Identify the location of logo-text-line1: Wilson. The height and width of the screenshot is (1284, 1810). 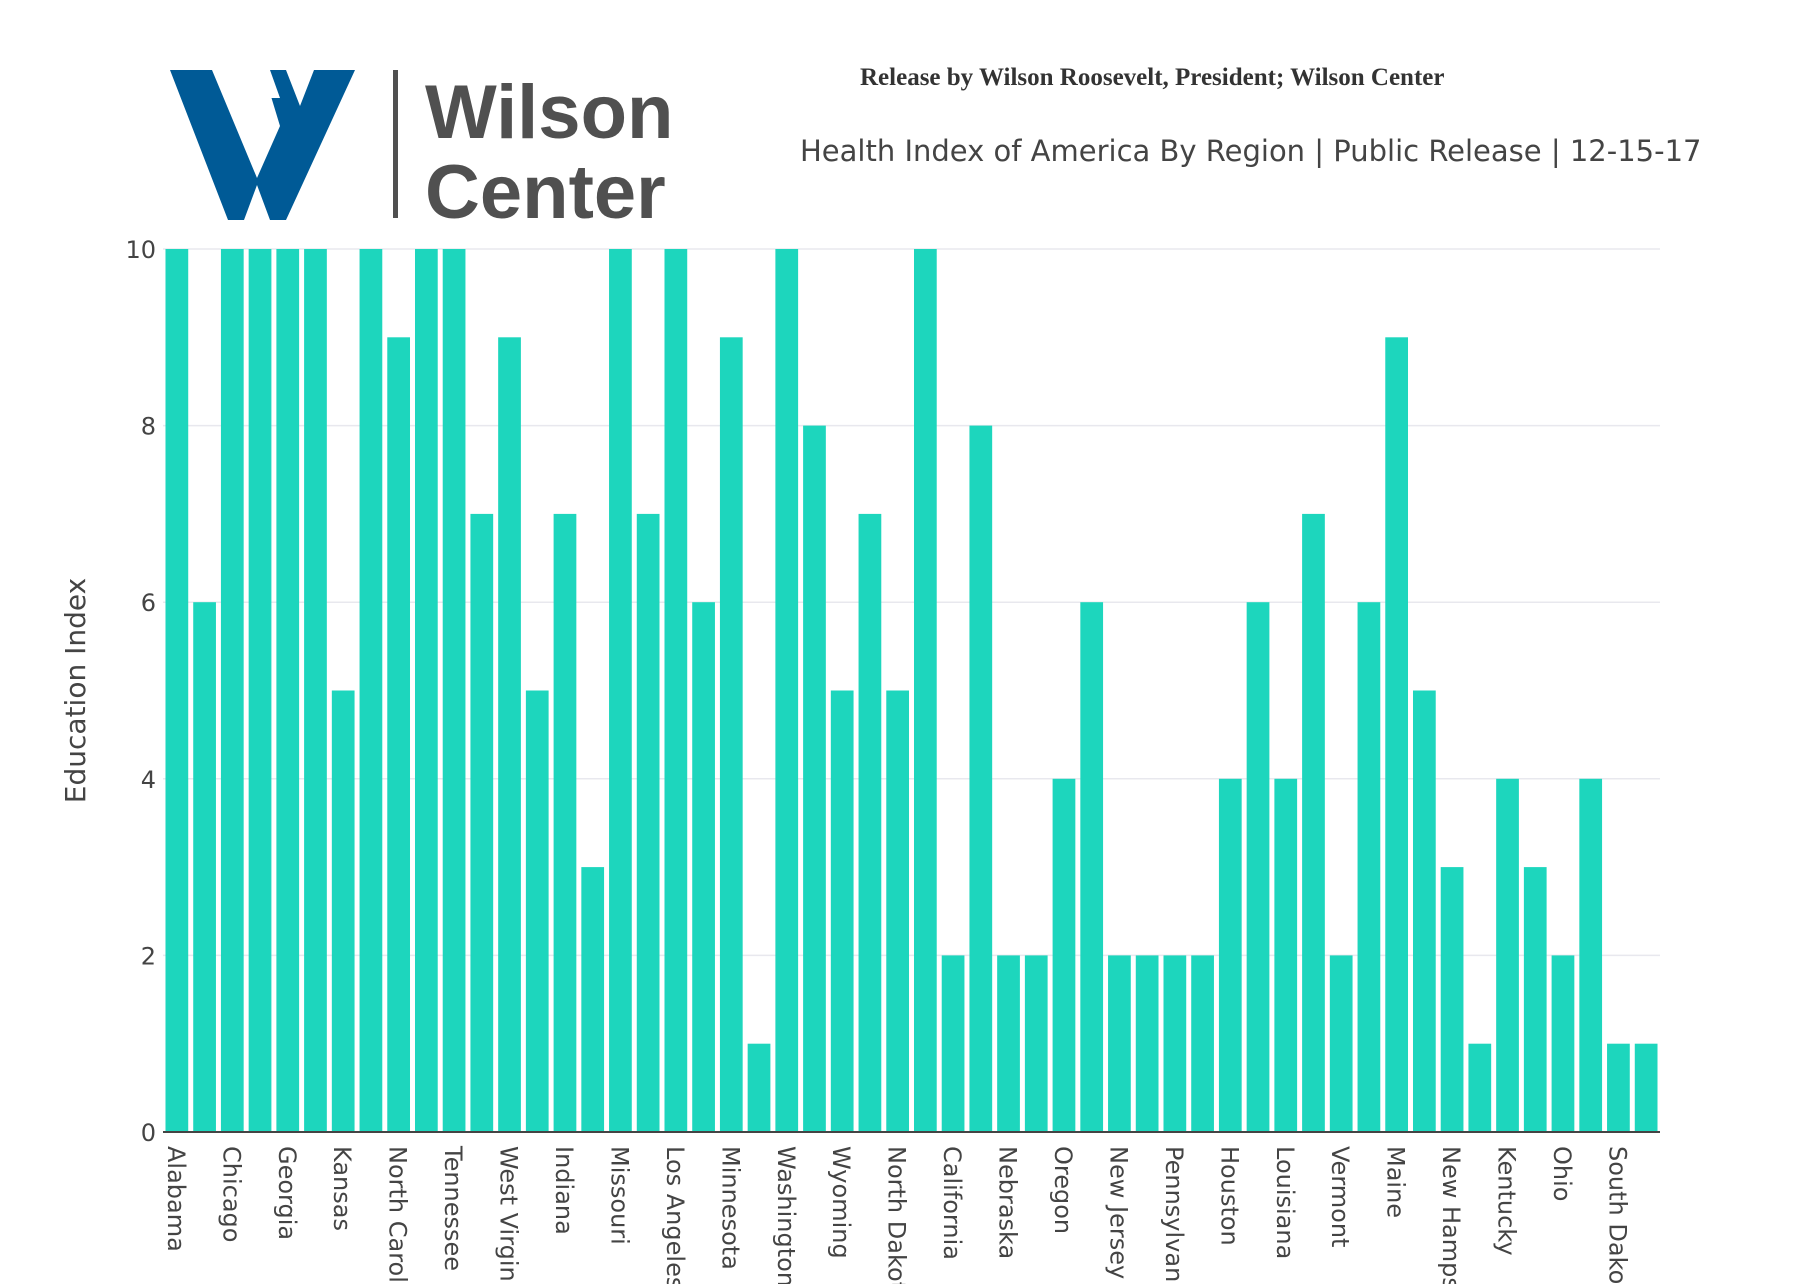
(549, 112).